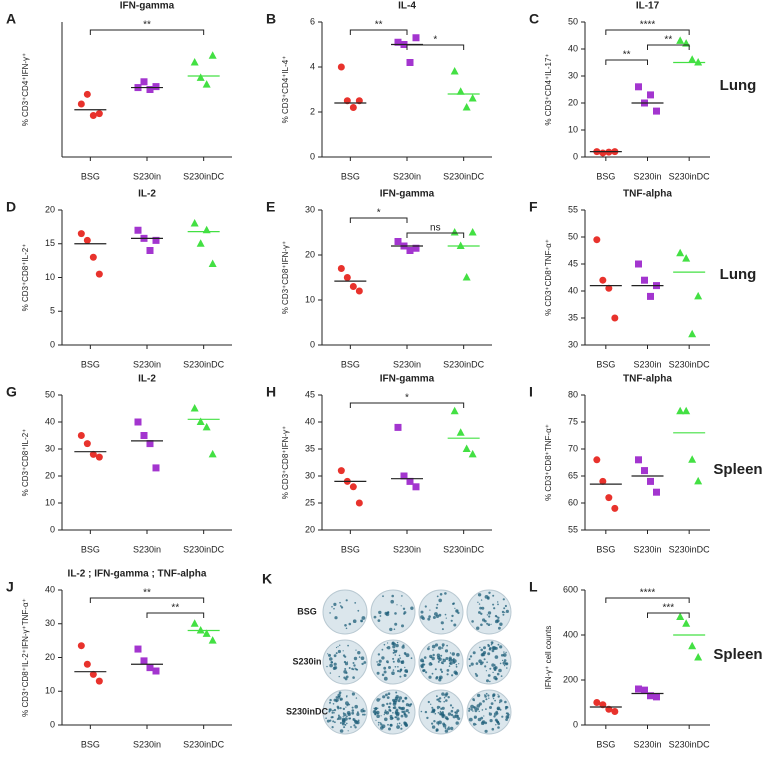  Describe the element at coordinates (570, 589) in the screenshot. I see `y-tick-label: 600` at that location.